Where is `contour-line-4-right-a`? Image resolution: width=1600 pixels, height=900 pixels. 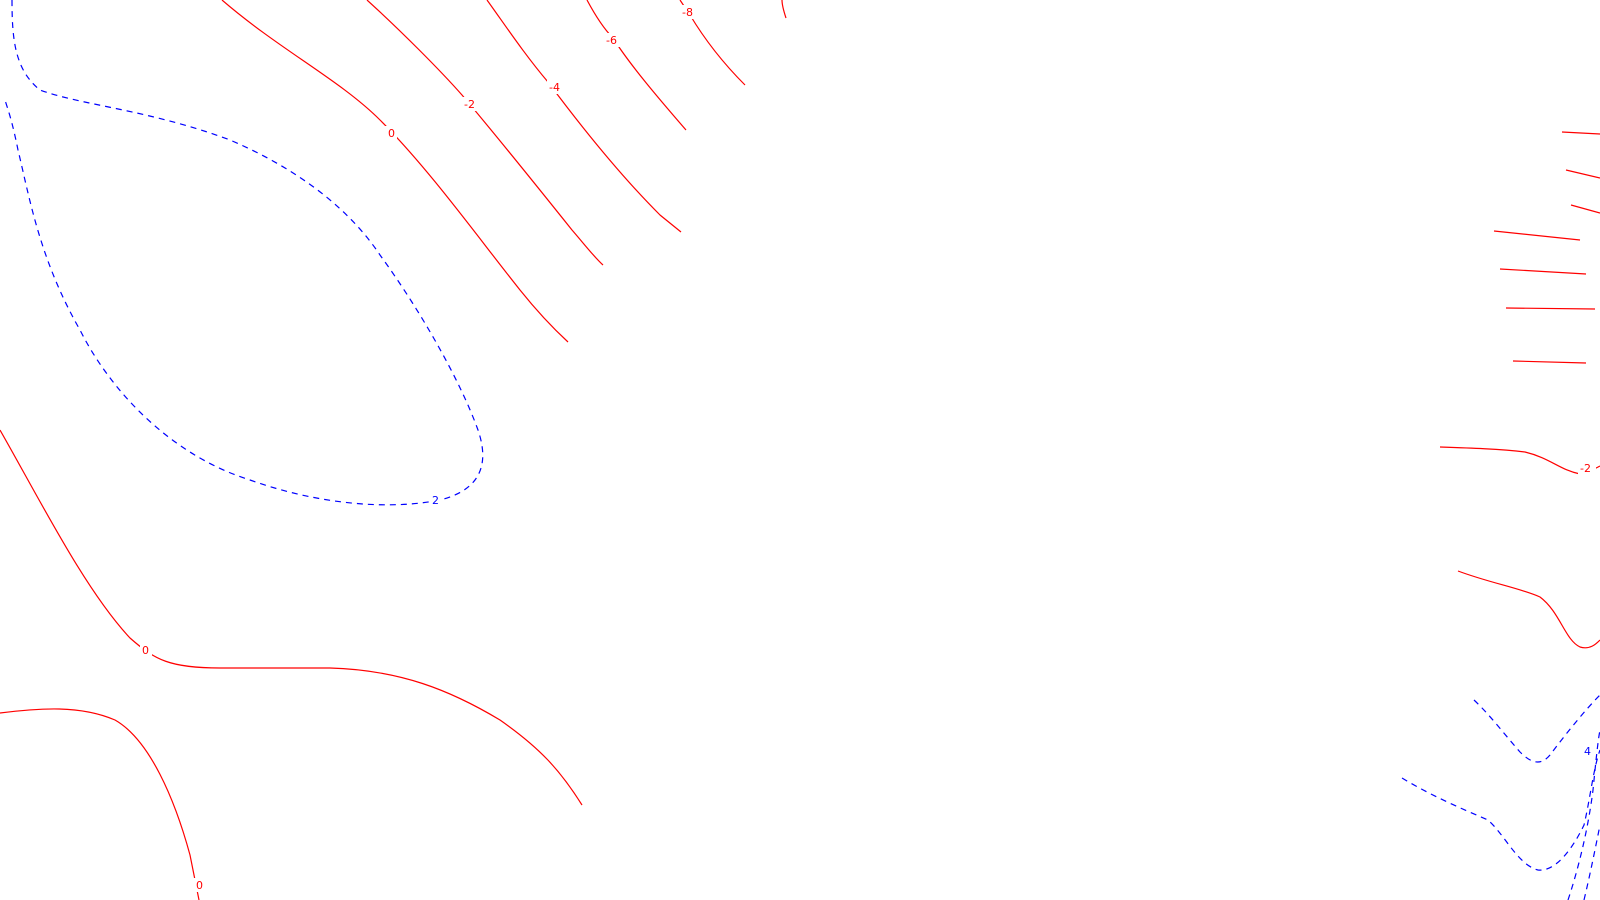 contour-line-4-right-a is located at coordinates (1536, 728).